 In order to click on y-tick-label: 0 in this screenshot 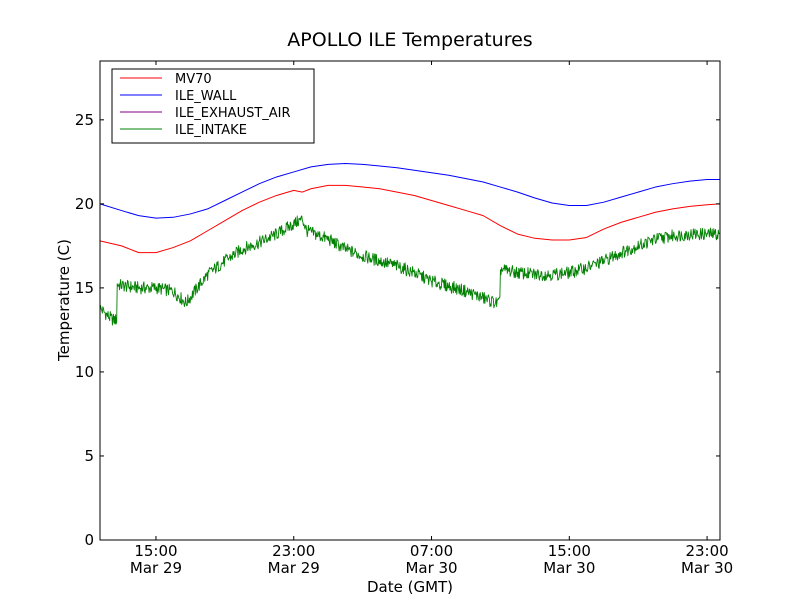, I will do `click(89, 540)`.